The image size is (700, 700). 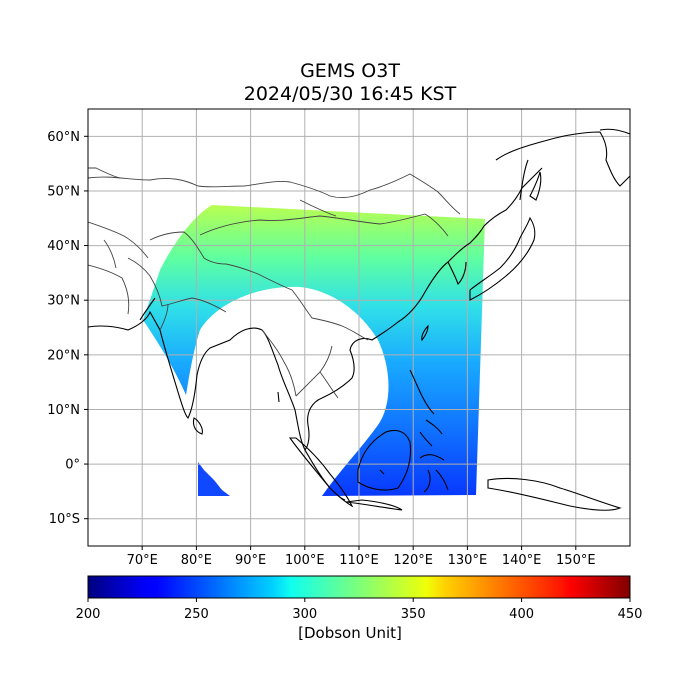 What do you see at coordinates (350, 633) in the screenshot?
I see `colorbar-label: [Dobson Unit]` at bounding box center [350, 633].